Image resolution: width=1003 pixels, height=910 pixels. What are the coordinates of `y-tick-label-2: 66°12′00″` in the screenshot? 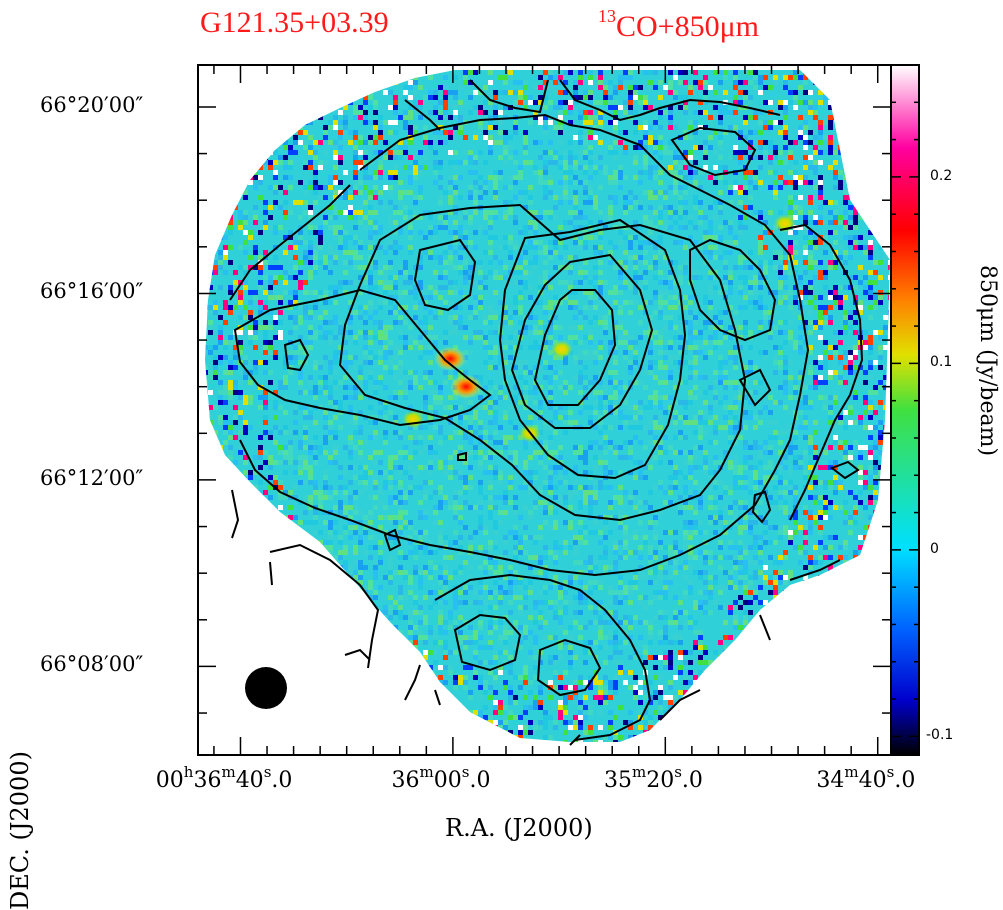 It's located at (91, 478).